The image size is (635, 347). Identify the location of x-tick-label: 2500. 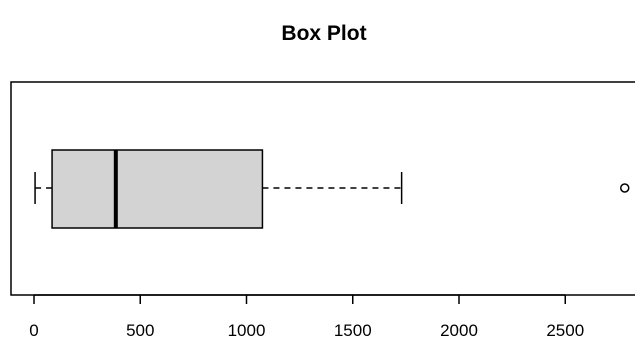
(565, 330).